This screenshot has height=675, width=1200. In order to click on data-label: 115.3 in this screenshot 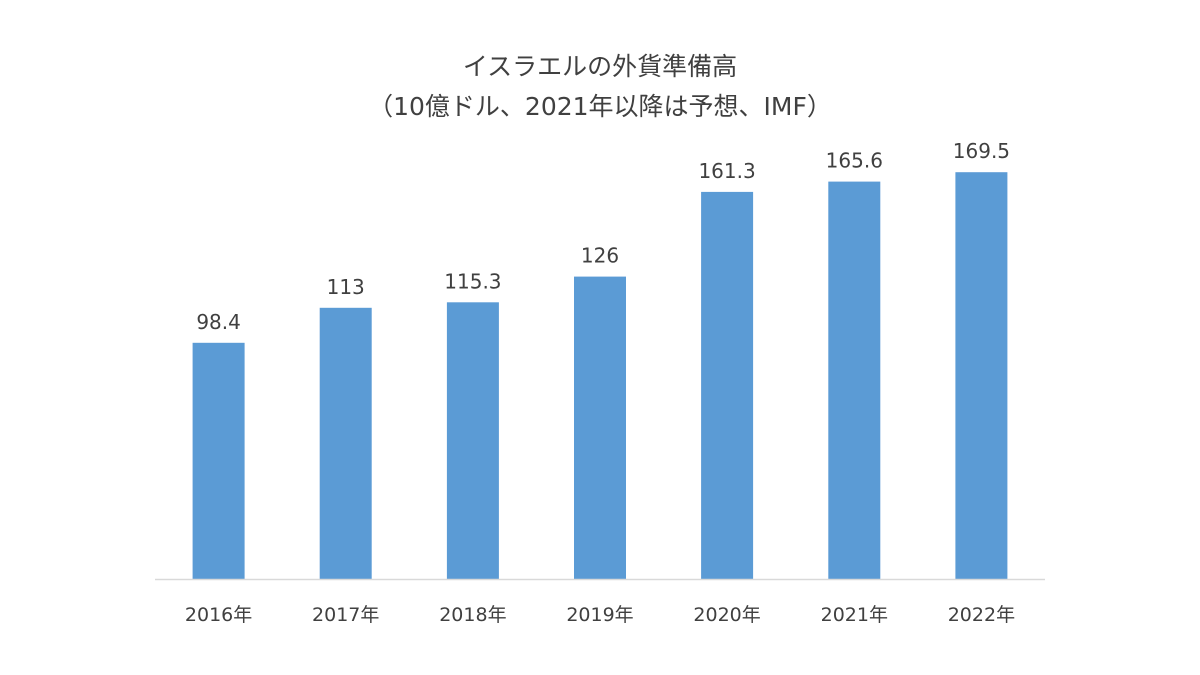, I will do `click(472, 281)`.